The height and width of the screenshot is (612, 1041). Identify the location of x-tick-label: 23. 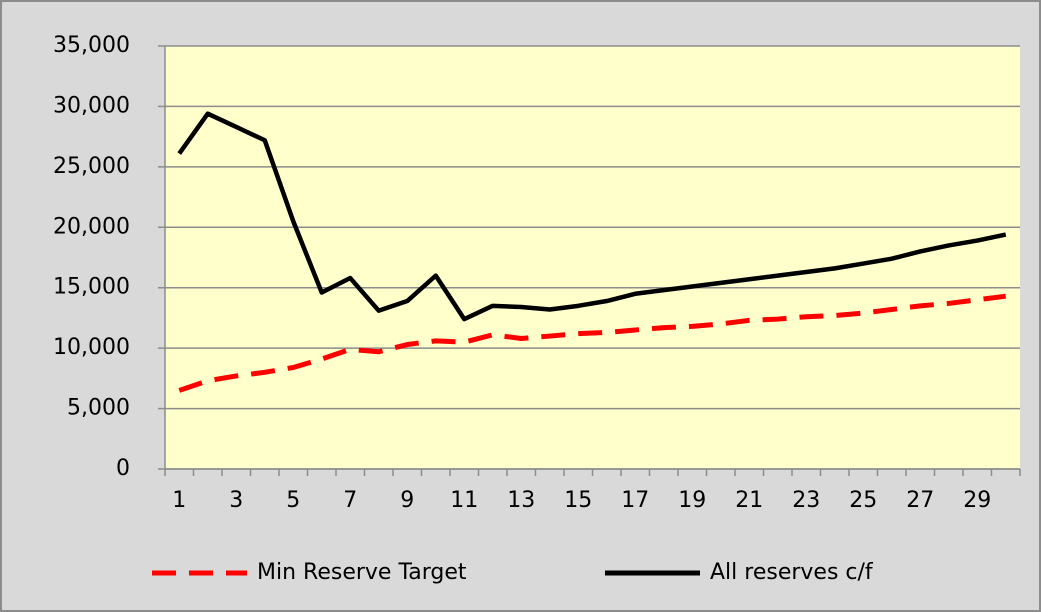
(806, 500).